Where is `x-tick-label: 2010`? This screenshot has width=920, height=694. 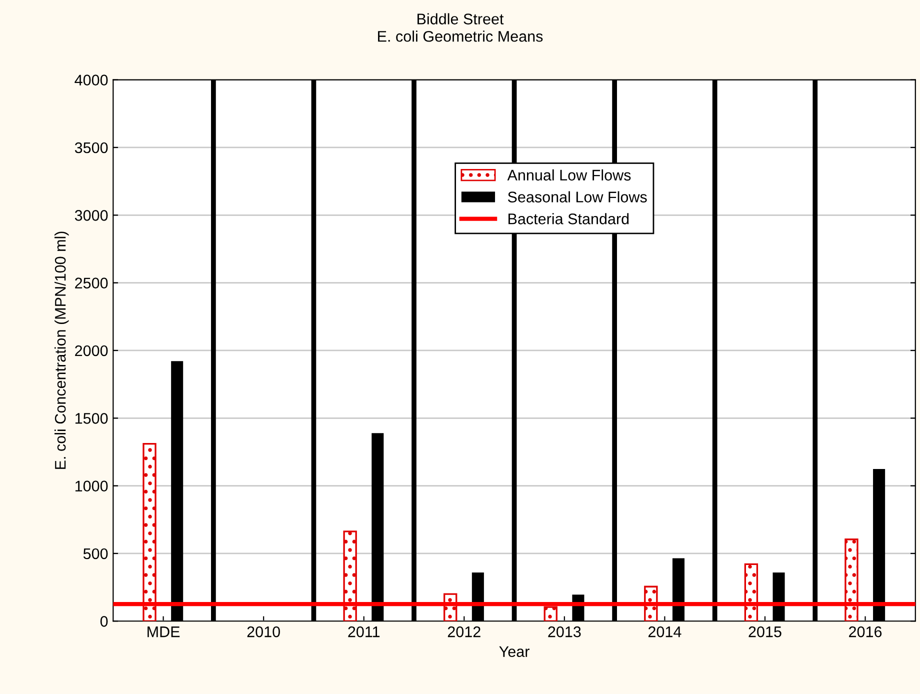 x-tick-label: 2010 is located at coordinates (263, 632).